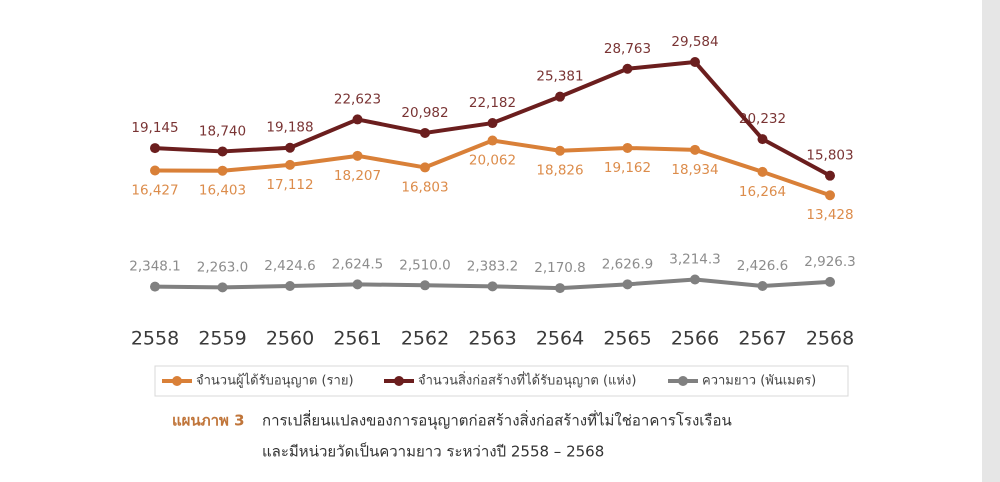 The image size is (1000, 482). Describe the element at coordinates (289, 128) in the screenshot. I see `value-label: 19,188` at that location.